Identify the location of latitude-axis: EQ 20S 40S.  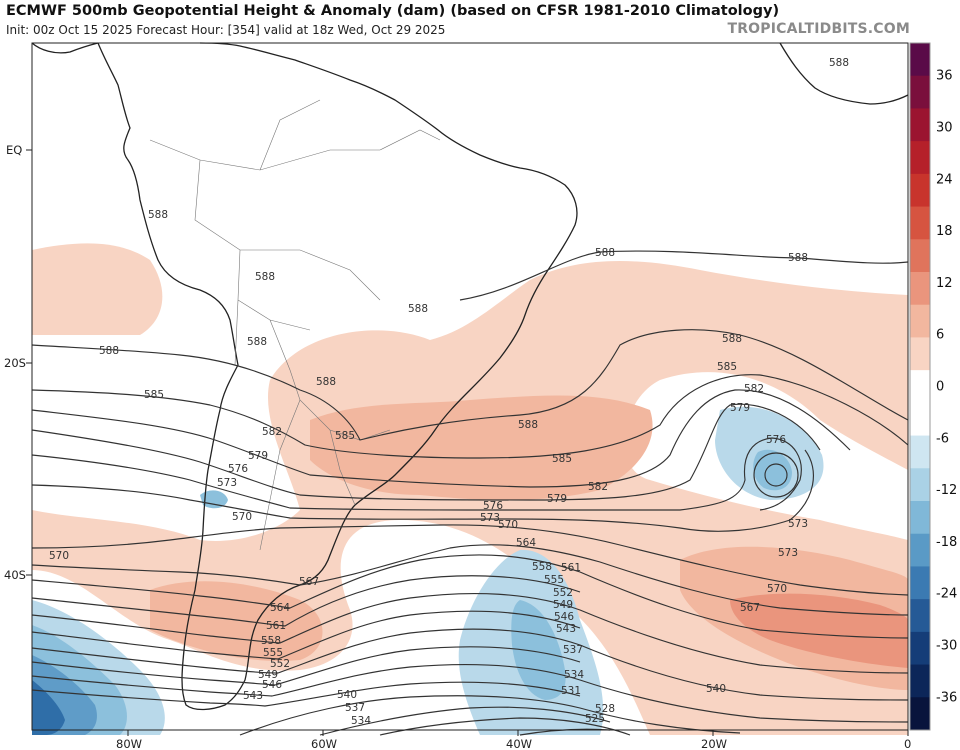
(18, 362).